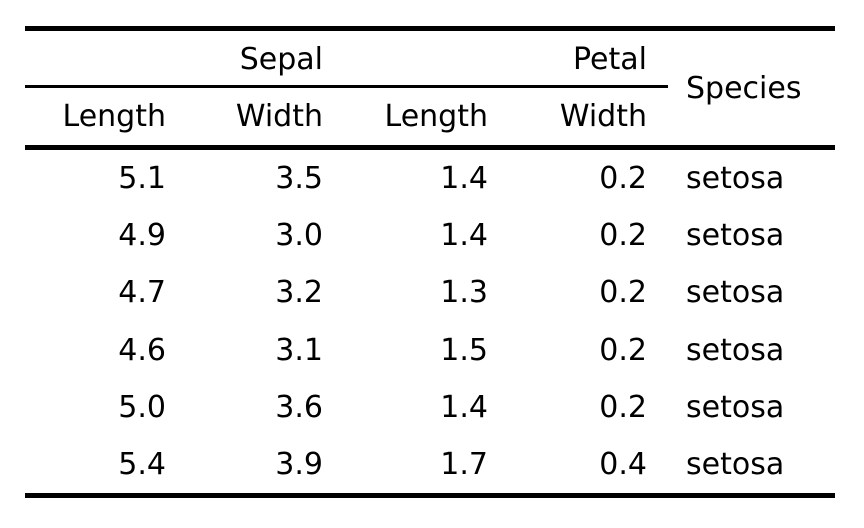 The image size is (864, 528). Describe the element at coordinates (464, 350) in the screenshot. I see `cell-petal-length: 1.5` at that location.